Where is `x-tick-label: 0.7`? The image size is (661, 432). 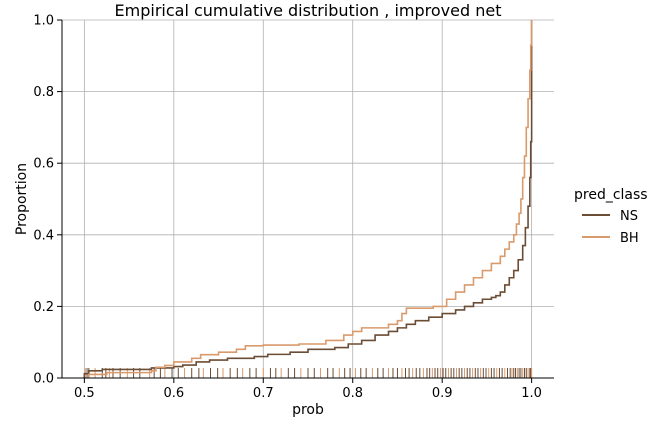
x-tick-label: 0.7 is located at coordinates (263, 393).